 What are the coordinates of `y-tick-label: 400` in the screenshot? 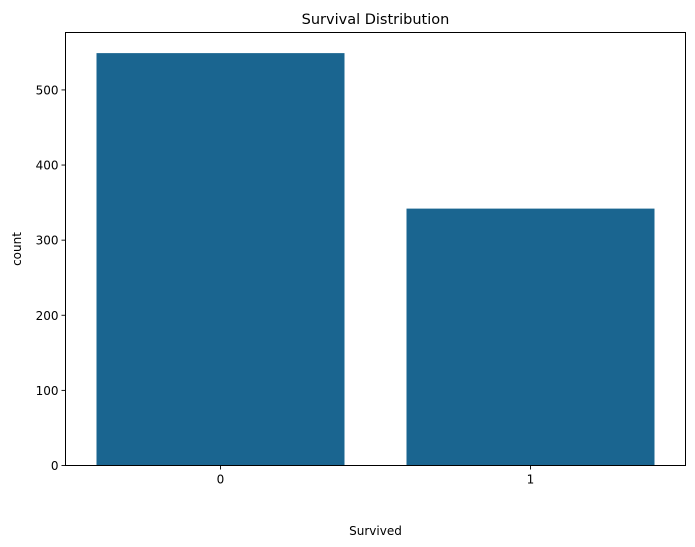 It's located at (47, 166).